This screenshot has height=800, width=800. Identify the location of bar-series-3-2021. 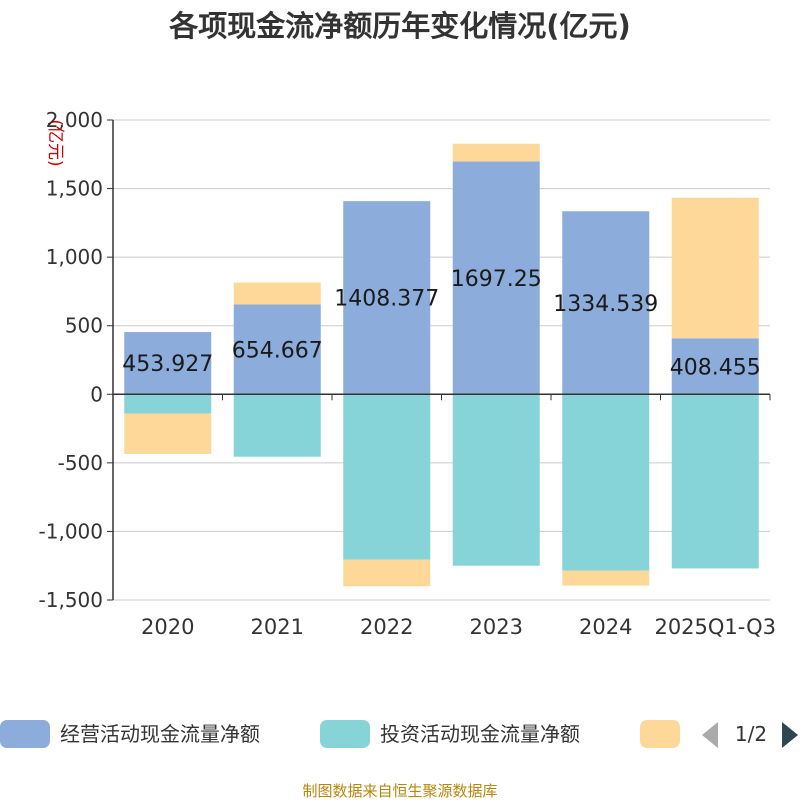
(277, 293).